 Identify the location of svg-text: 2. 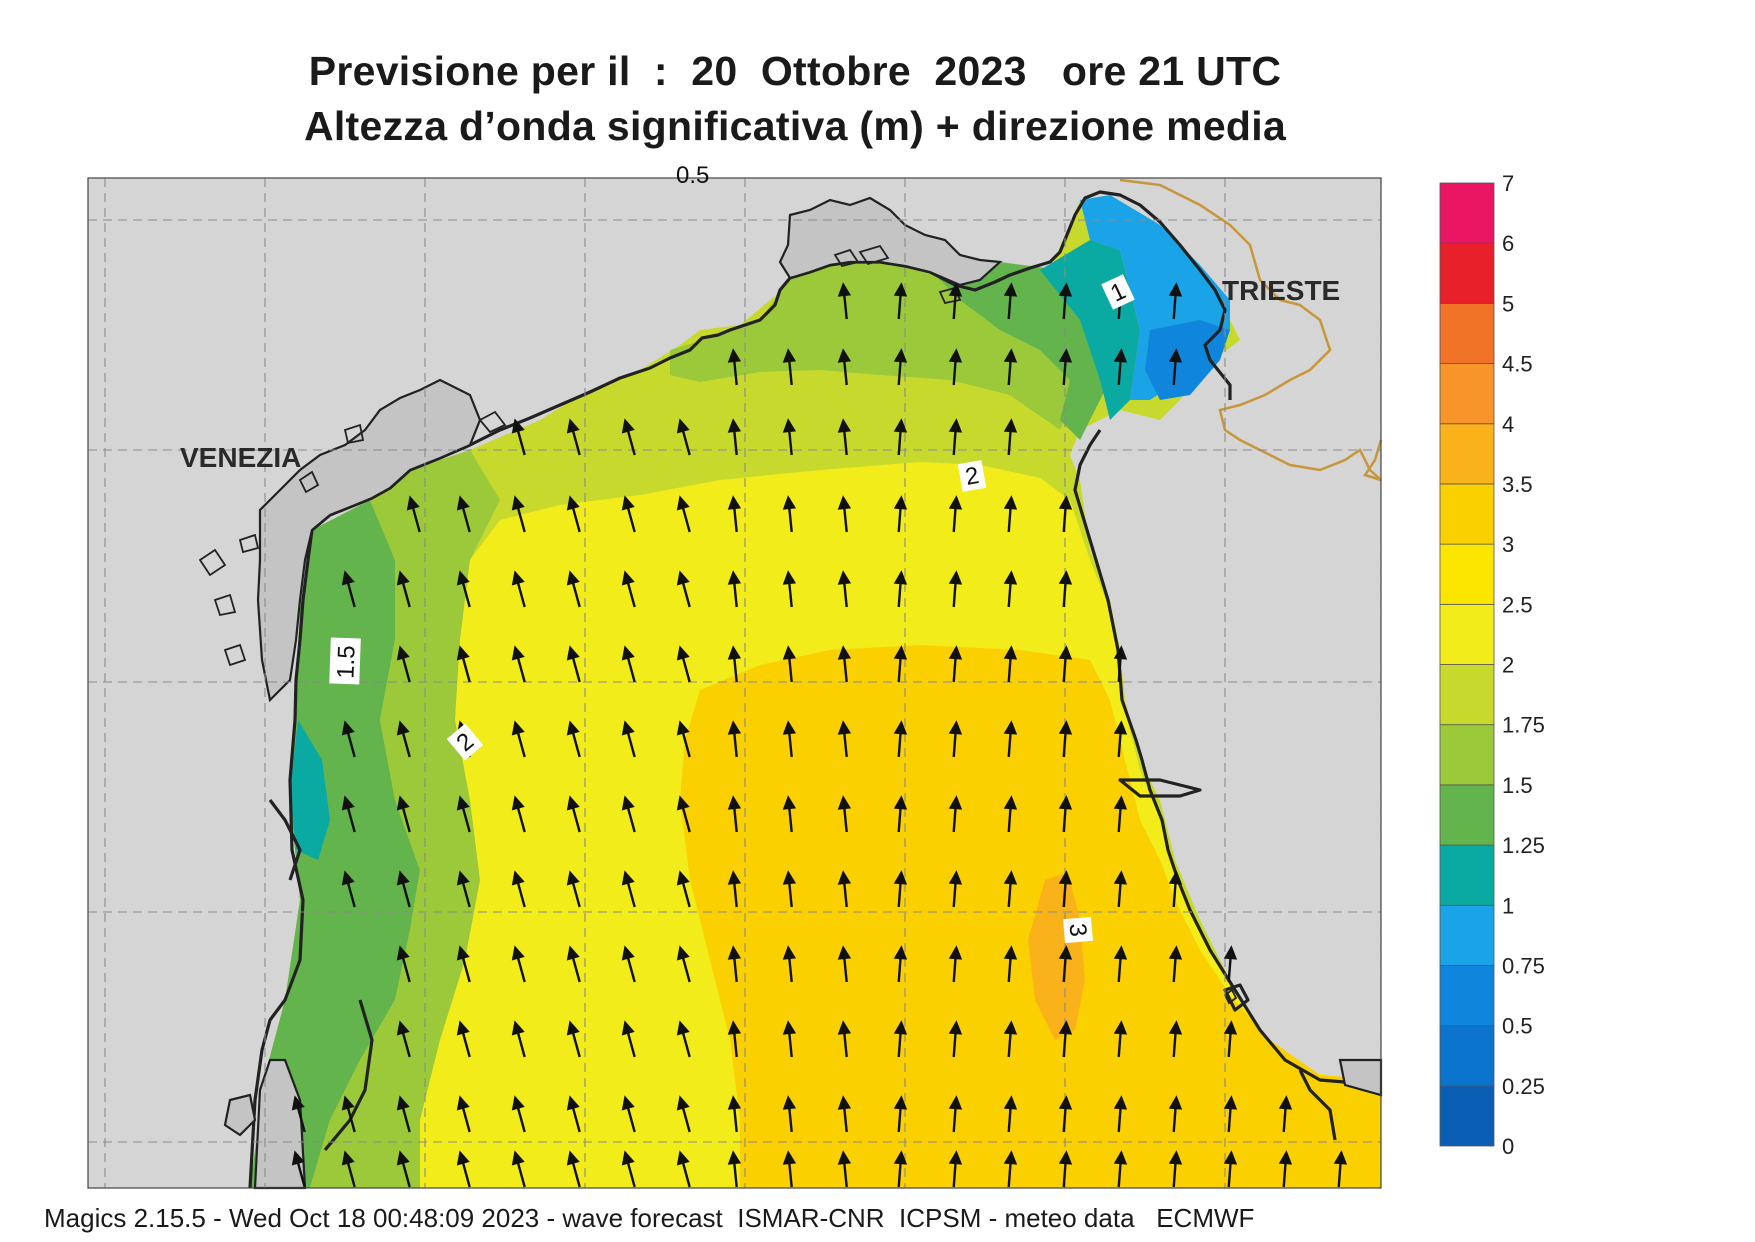
(972, 476).